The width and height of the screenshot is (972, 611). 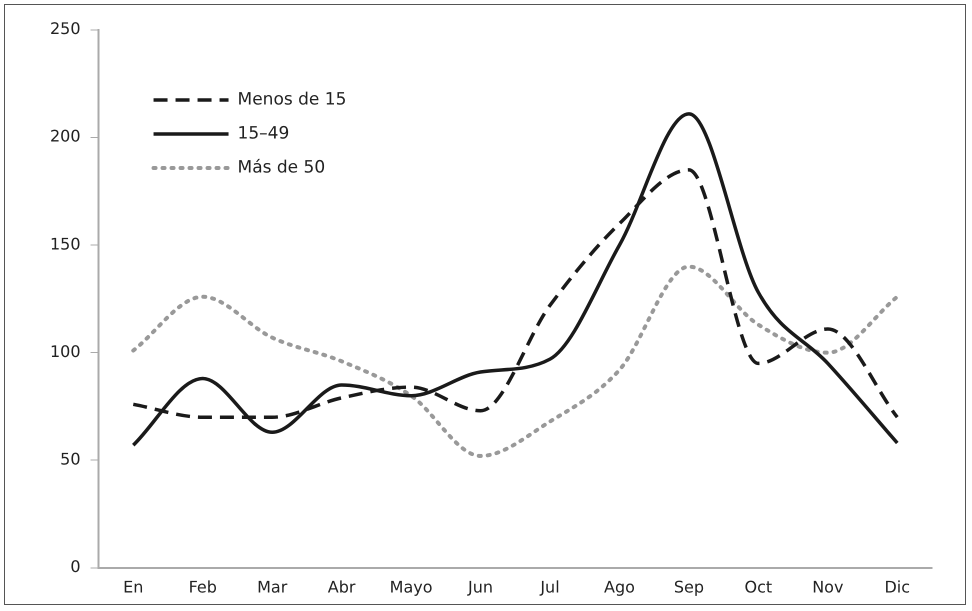 What do you see at coordinates (65, 28) in the screenshot?
I see `y-tick-label: 250` at bounding box center [65, 28].